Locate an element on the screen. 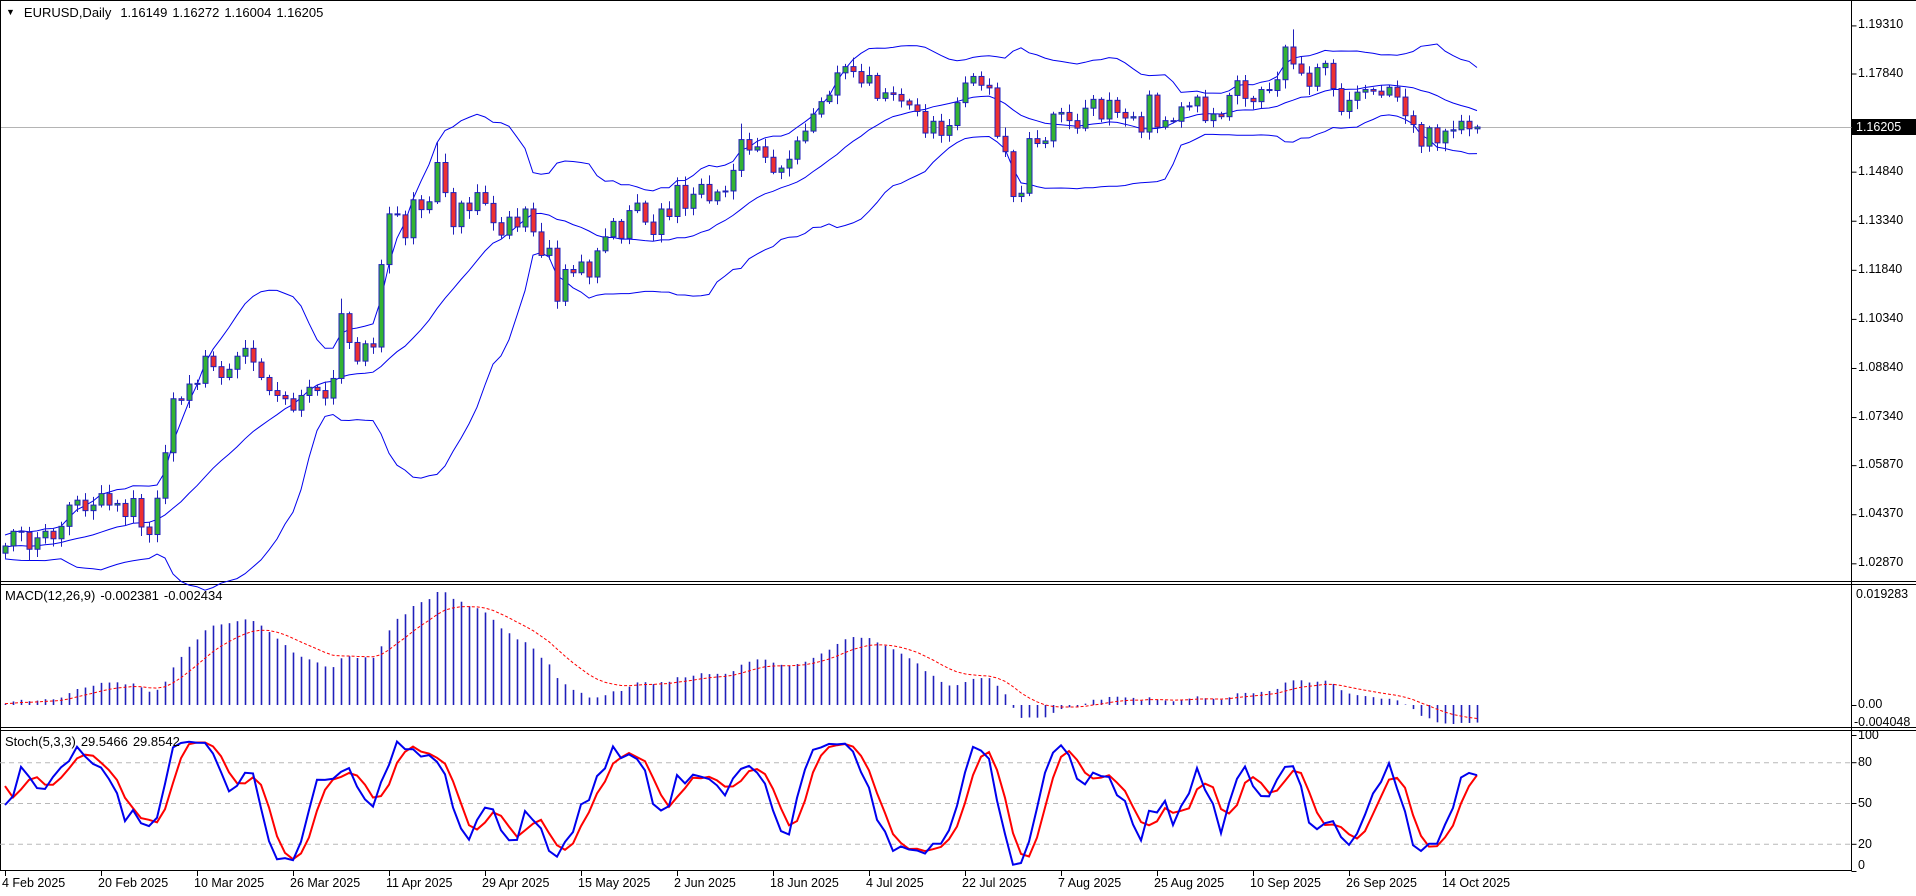 The width and height of the screenshot is (1916, 896). time-axis-label: 26 Sep 2025 is located at coordinates (1381, 883).